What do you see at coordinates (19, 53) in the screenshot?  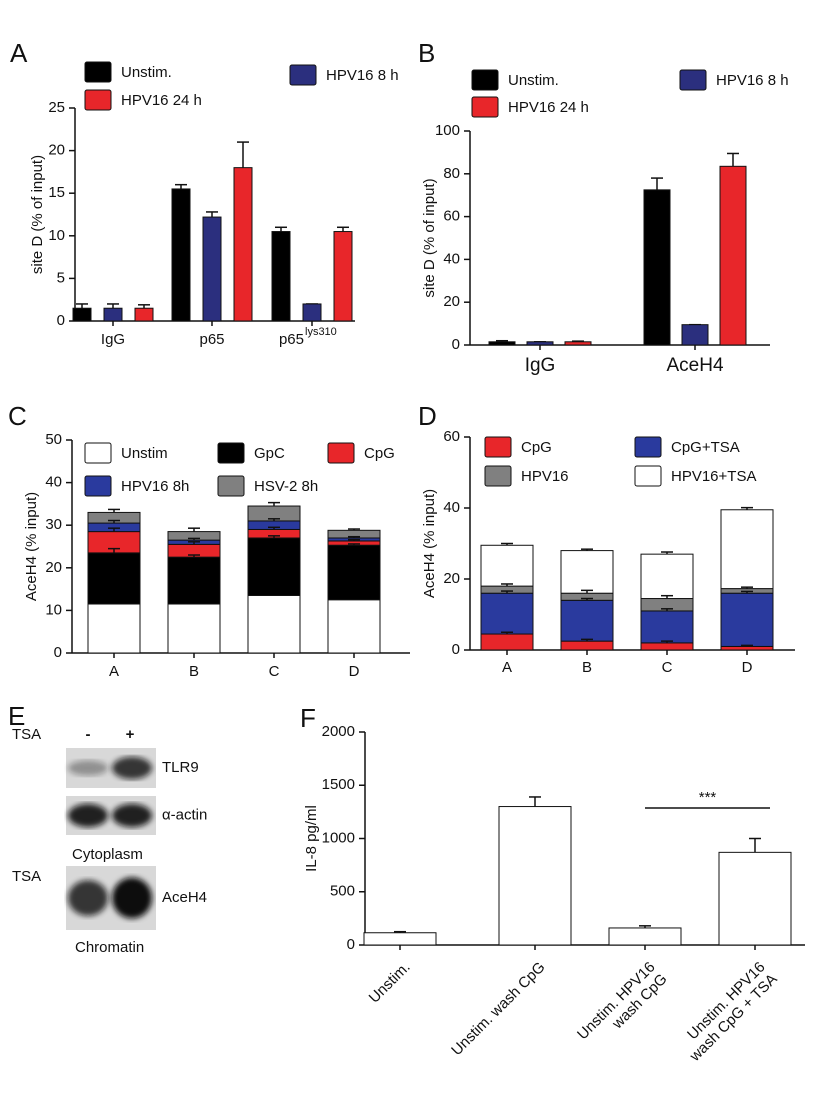 I see `panel-letter: A` at bounding box center [19, 53].